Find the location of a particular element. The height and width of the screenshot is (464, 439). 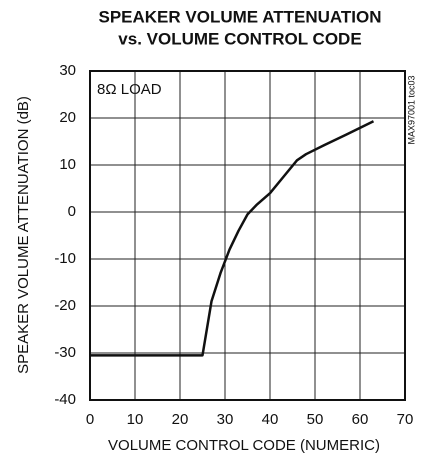

x-tick-label: 50 is located at coordinates (315, 419).